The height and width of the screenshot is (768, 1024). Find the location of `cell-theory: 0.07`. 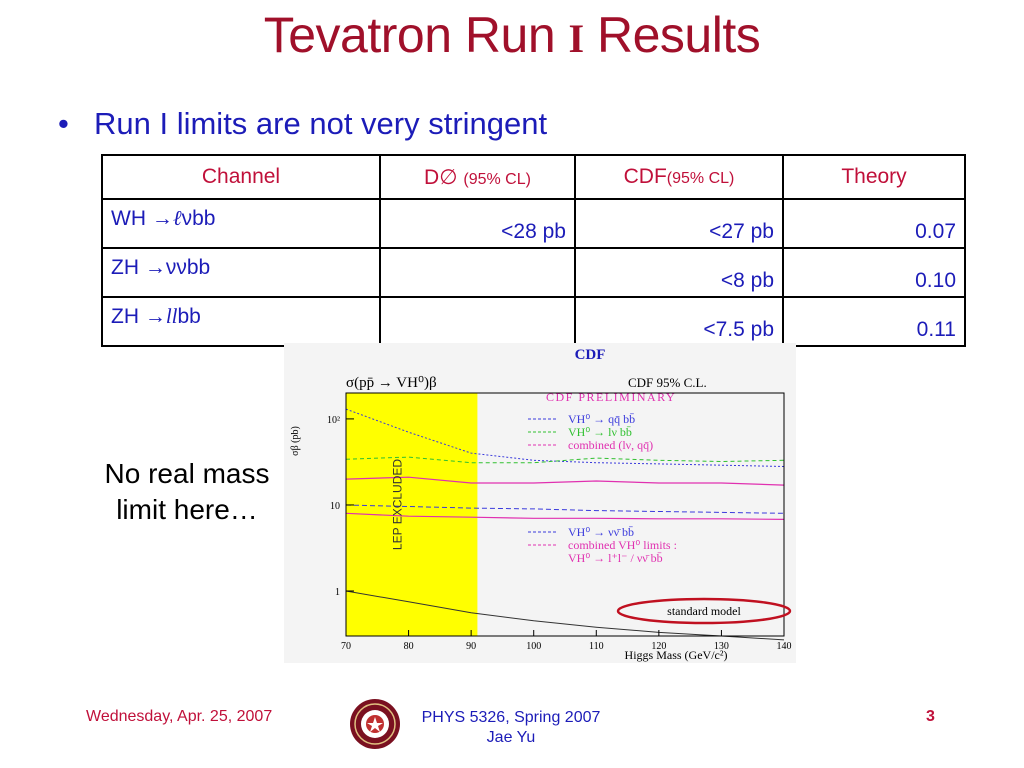

cell-theory: 0.07 is located at coordinates (874, 223).